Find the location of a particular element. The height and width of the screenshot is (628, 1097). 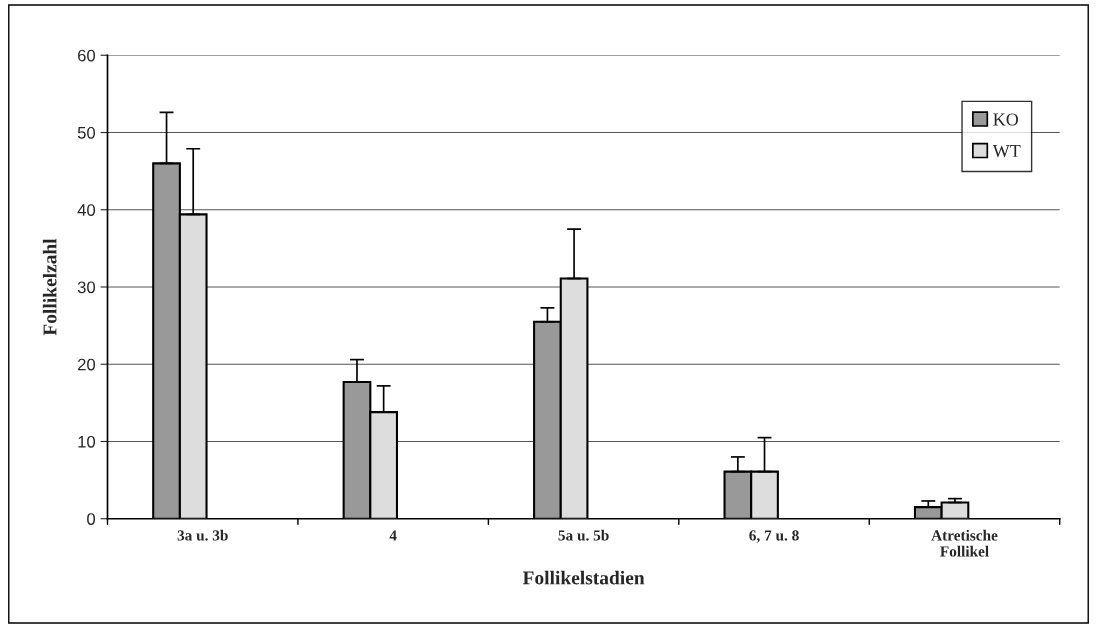

y-tick-label: 40 is located at coordinates (86, 210).